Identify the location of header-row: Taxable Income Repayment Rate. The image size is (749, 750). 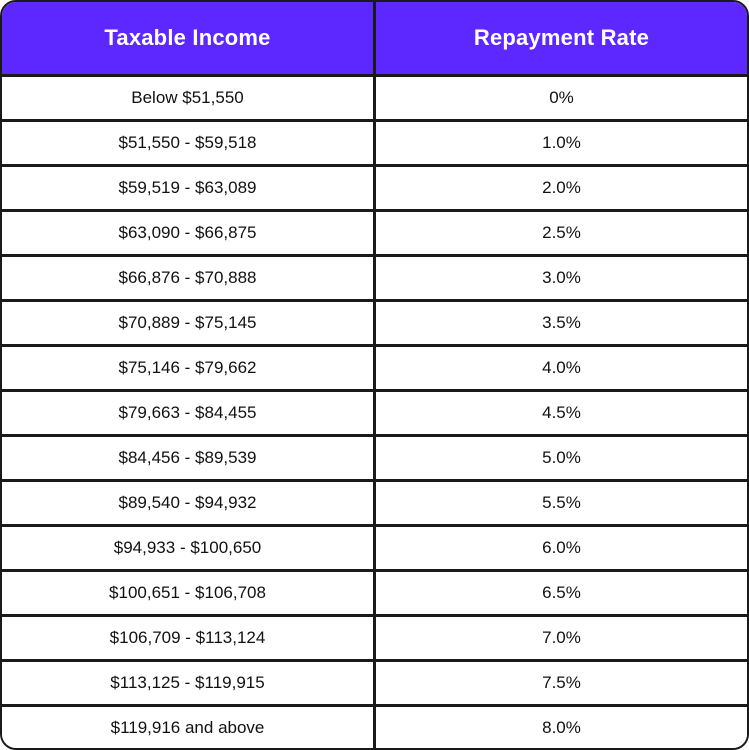
(374, 39).